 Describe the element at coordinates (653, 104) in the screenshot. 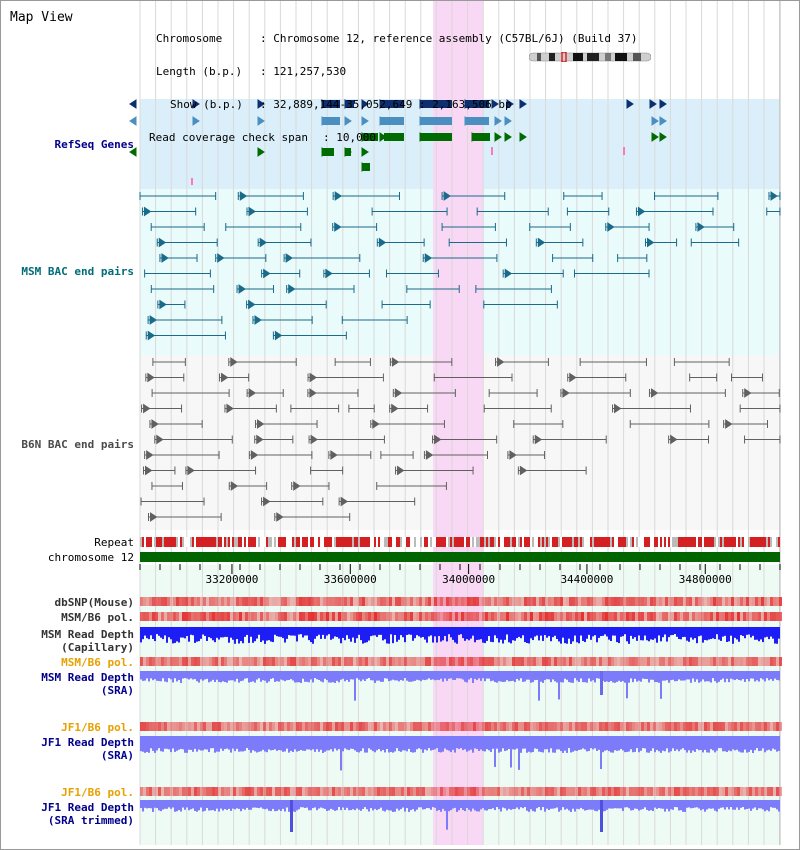

I see `gene-feature` at that location.